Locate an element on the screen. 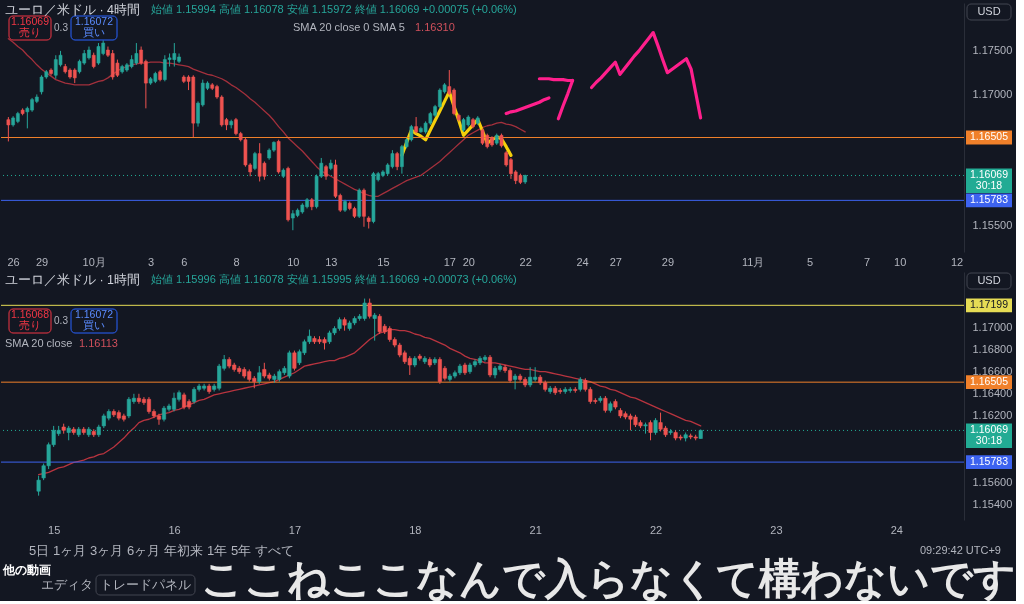 The image size is (1024, 604). annotation: SMA 20 close 0 SMA 5 is located at coordinates (349, 27).